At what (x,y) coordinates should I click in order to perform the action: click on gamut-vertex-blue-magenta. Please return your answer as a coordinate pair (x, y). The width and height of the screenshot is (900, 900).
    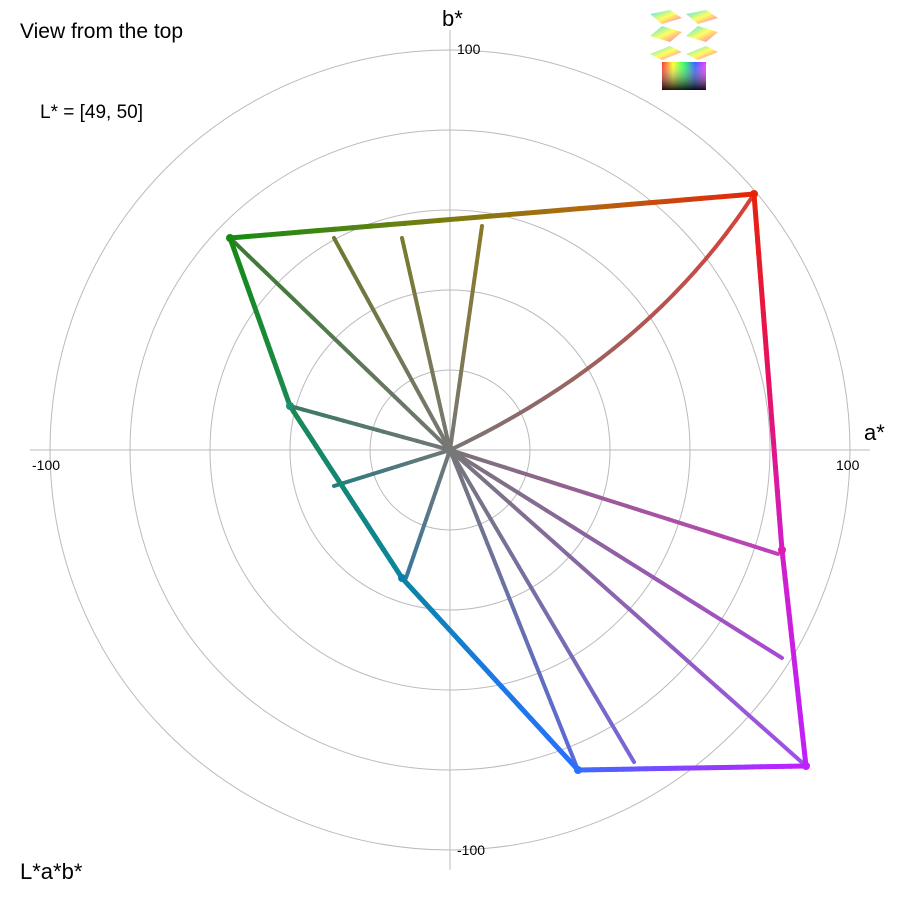
    Looking at the image, I should click on (806, 766).